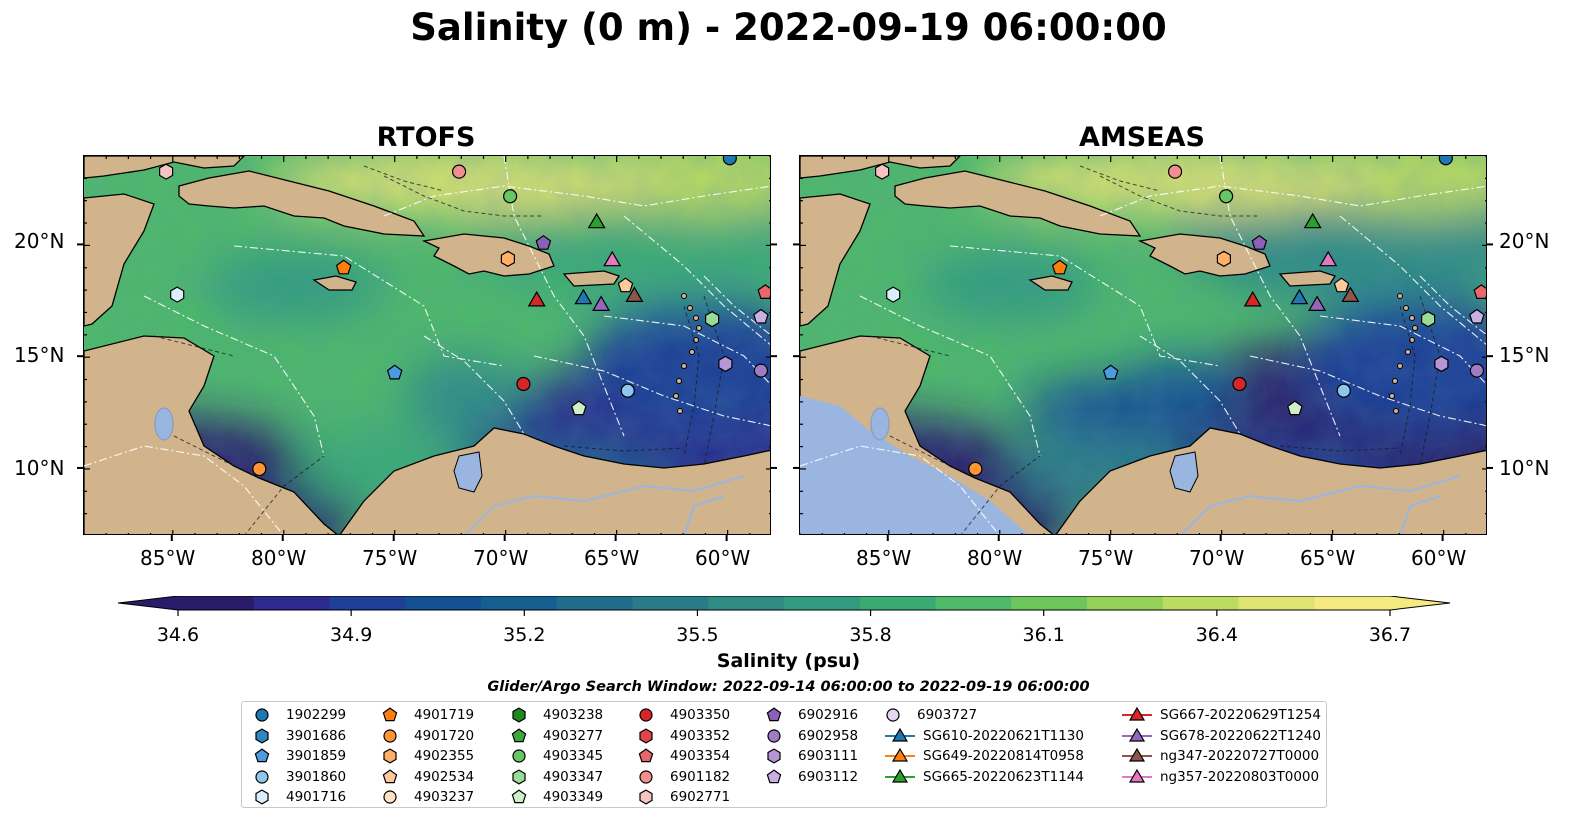  What do you see at coordinates (573, 735) in the screenshot?
I see `legend-label: 4903277` at bounding box center [573, 735].